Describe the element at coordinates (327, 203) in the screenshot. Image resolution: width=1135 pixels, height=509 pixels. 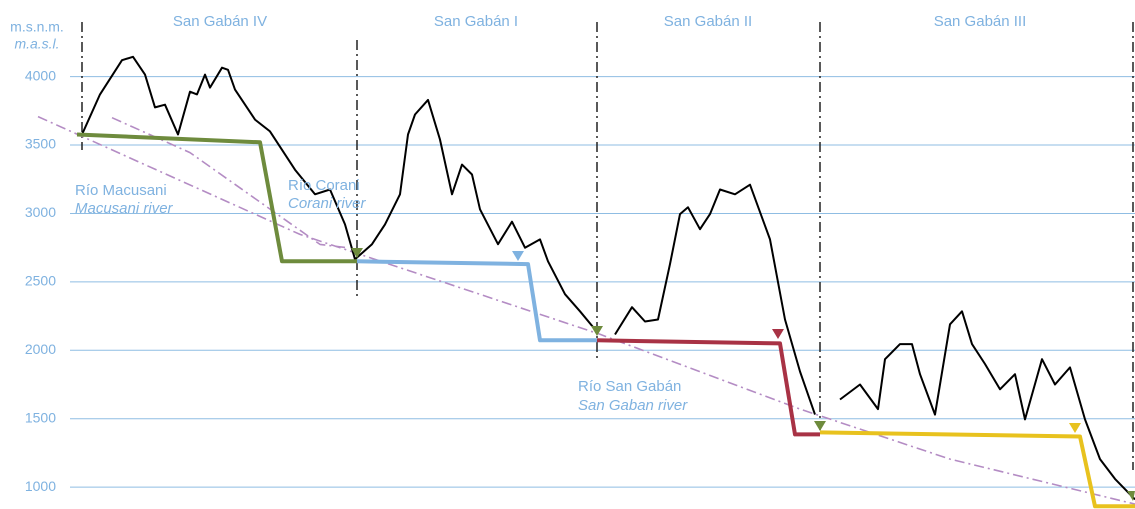
I see `river-label: Corani river` at that location.